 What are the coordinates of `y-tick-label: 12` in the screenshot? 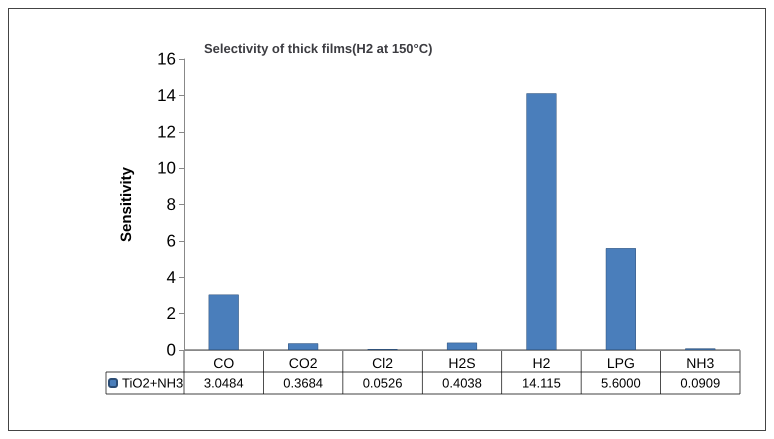 It's located at (166, 132).